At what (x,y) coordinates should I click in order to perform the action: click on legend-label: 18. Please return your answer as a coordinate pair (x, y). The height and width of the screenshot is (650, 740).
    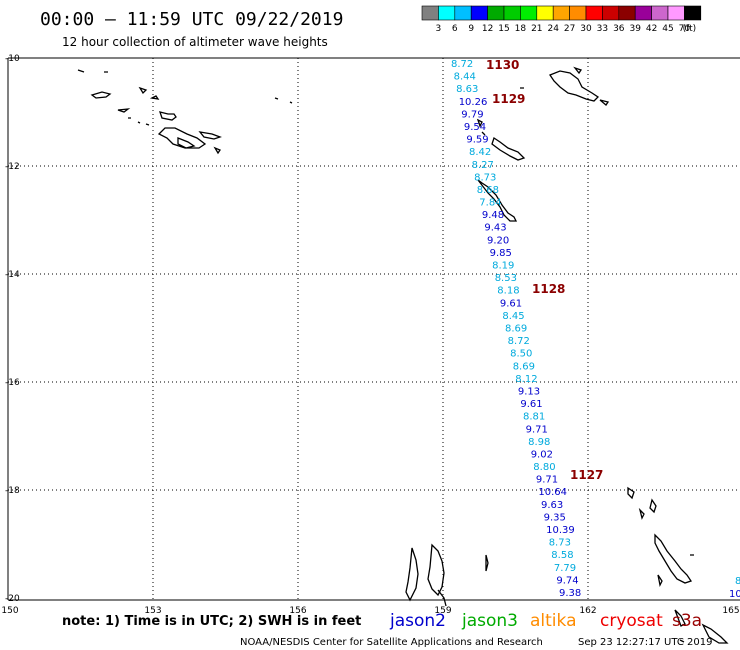
    Looking at the image, I should click on (521, 29).